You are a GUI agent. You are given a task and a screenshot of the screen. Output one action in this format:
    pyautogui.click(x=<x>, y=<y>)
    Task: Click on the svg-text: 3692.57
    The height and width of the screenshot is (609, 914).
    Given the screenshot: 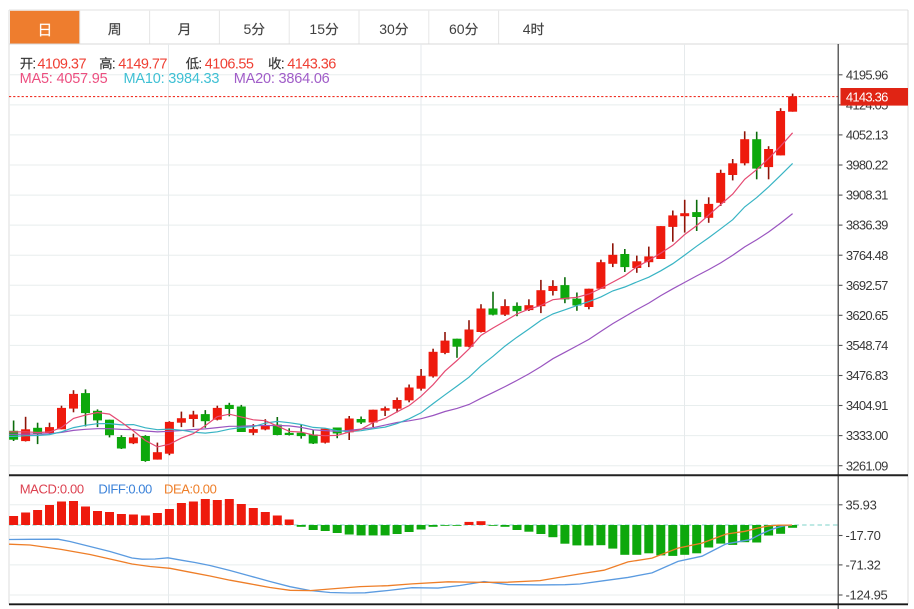 What is the action you would take?
    pyautogui.click(x=867, y=285)
    